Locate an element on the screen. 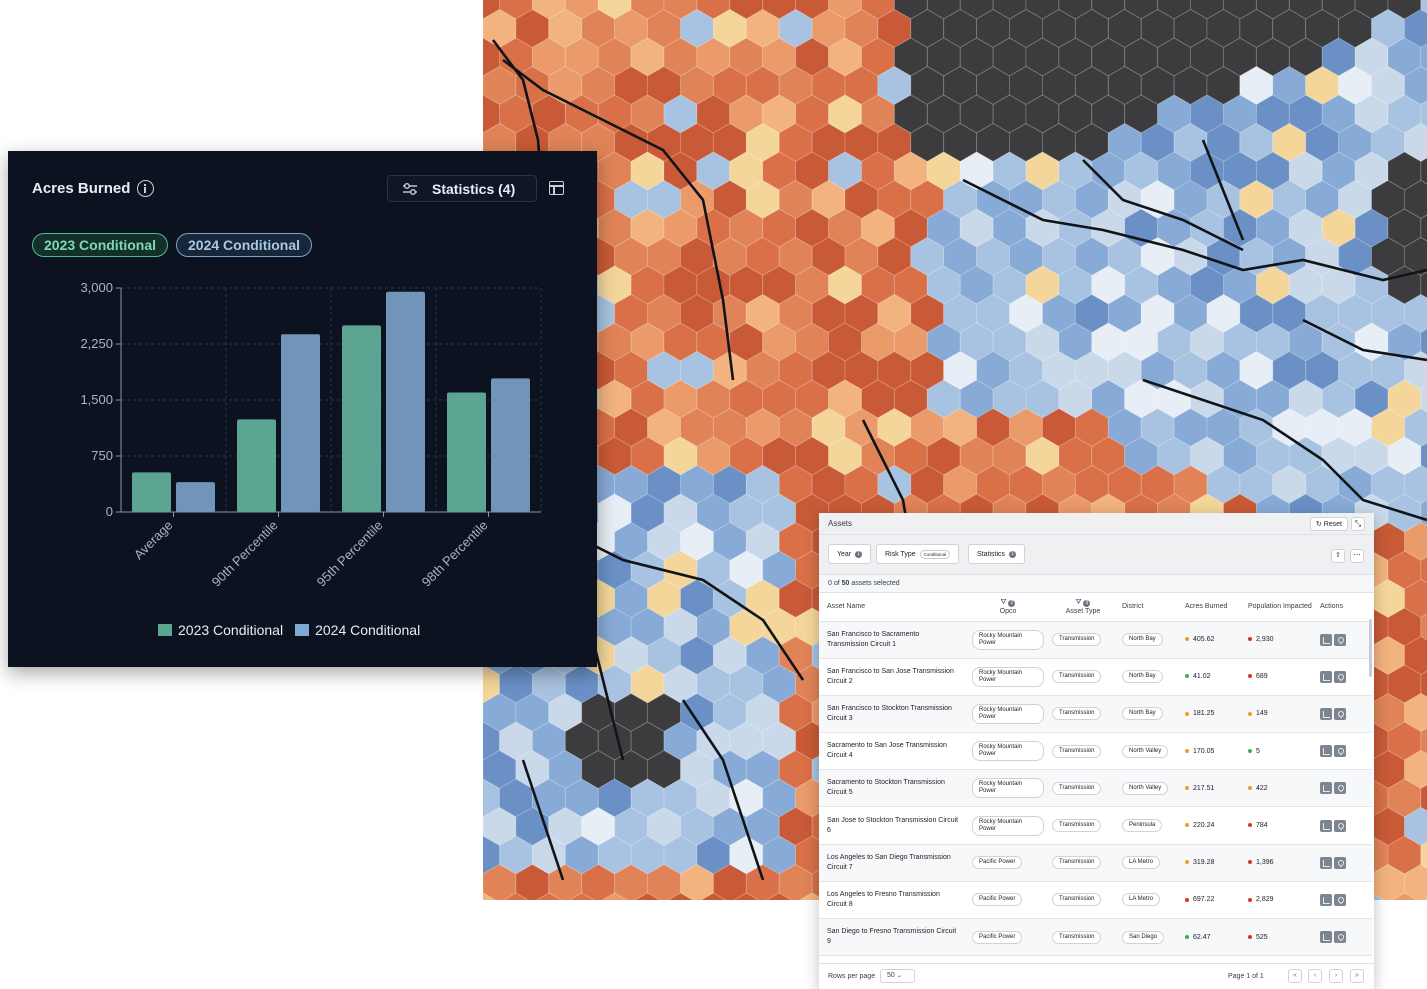 The image size is (1427, 989). bar-2024-95th-percentile is located at coordinates (405, 401).